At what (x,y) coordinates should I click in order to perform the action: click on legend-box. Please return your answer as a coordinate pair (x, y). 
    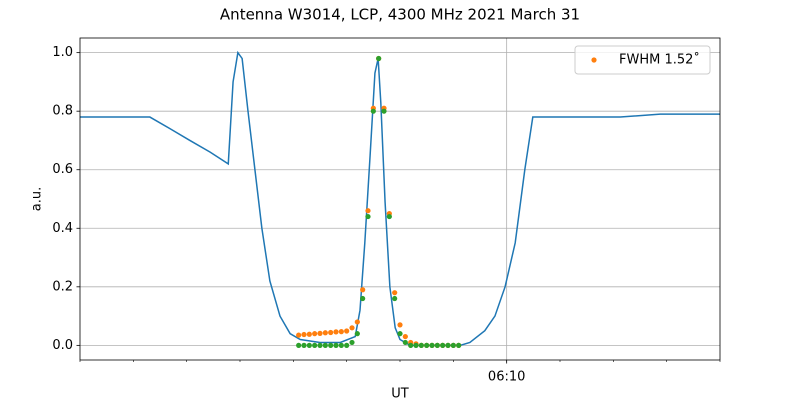
    Looking at the image, I should click on (642, 60).